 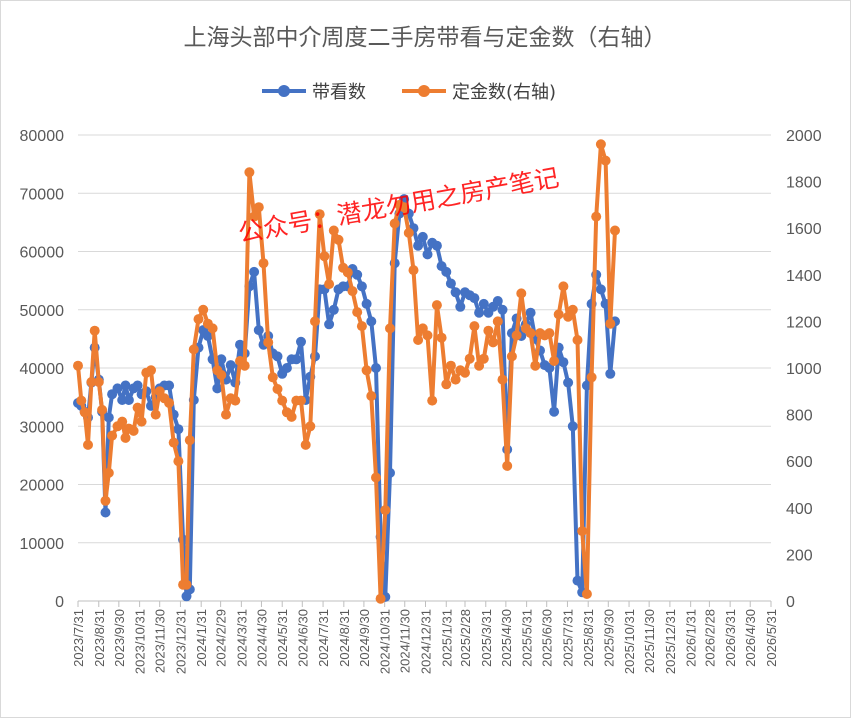 I want to click on right-axis-tick-label: 1400, so click(x=804, y=276).